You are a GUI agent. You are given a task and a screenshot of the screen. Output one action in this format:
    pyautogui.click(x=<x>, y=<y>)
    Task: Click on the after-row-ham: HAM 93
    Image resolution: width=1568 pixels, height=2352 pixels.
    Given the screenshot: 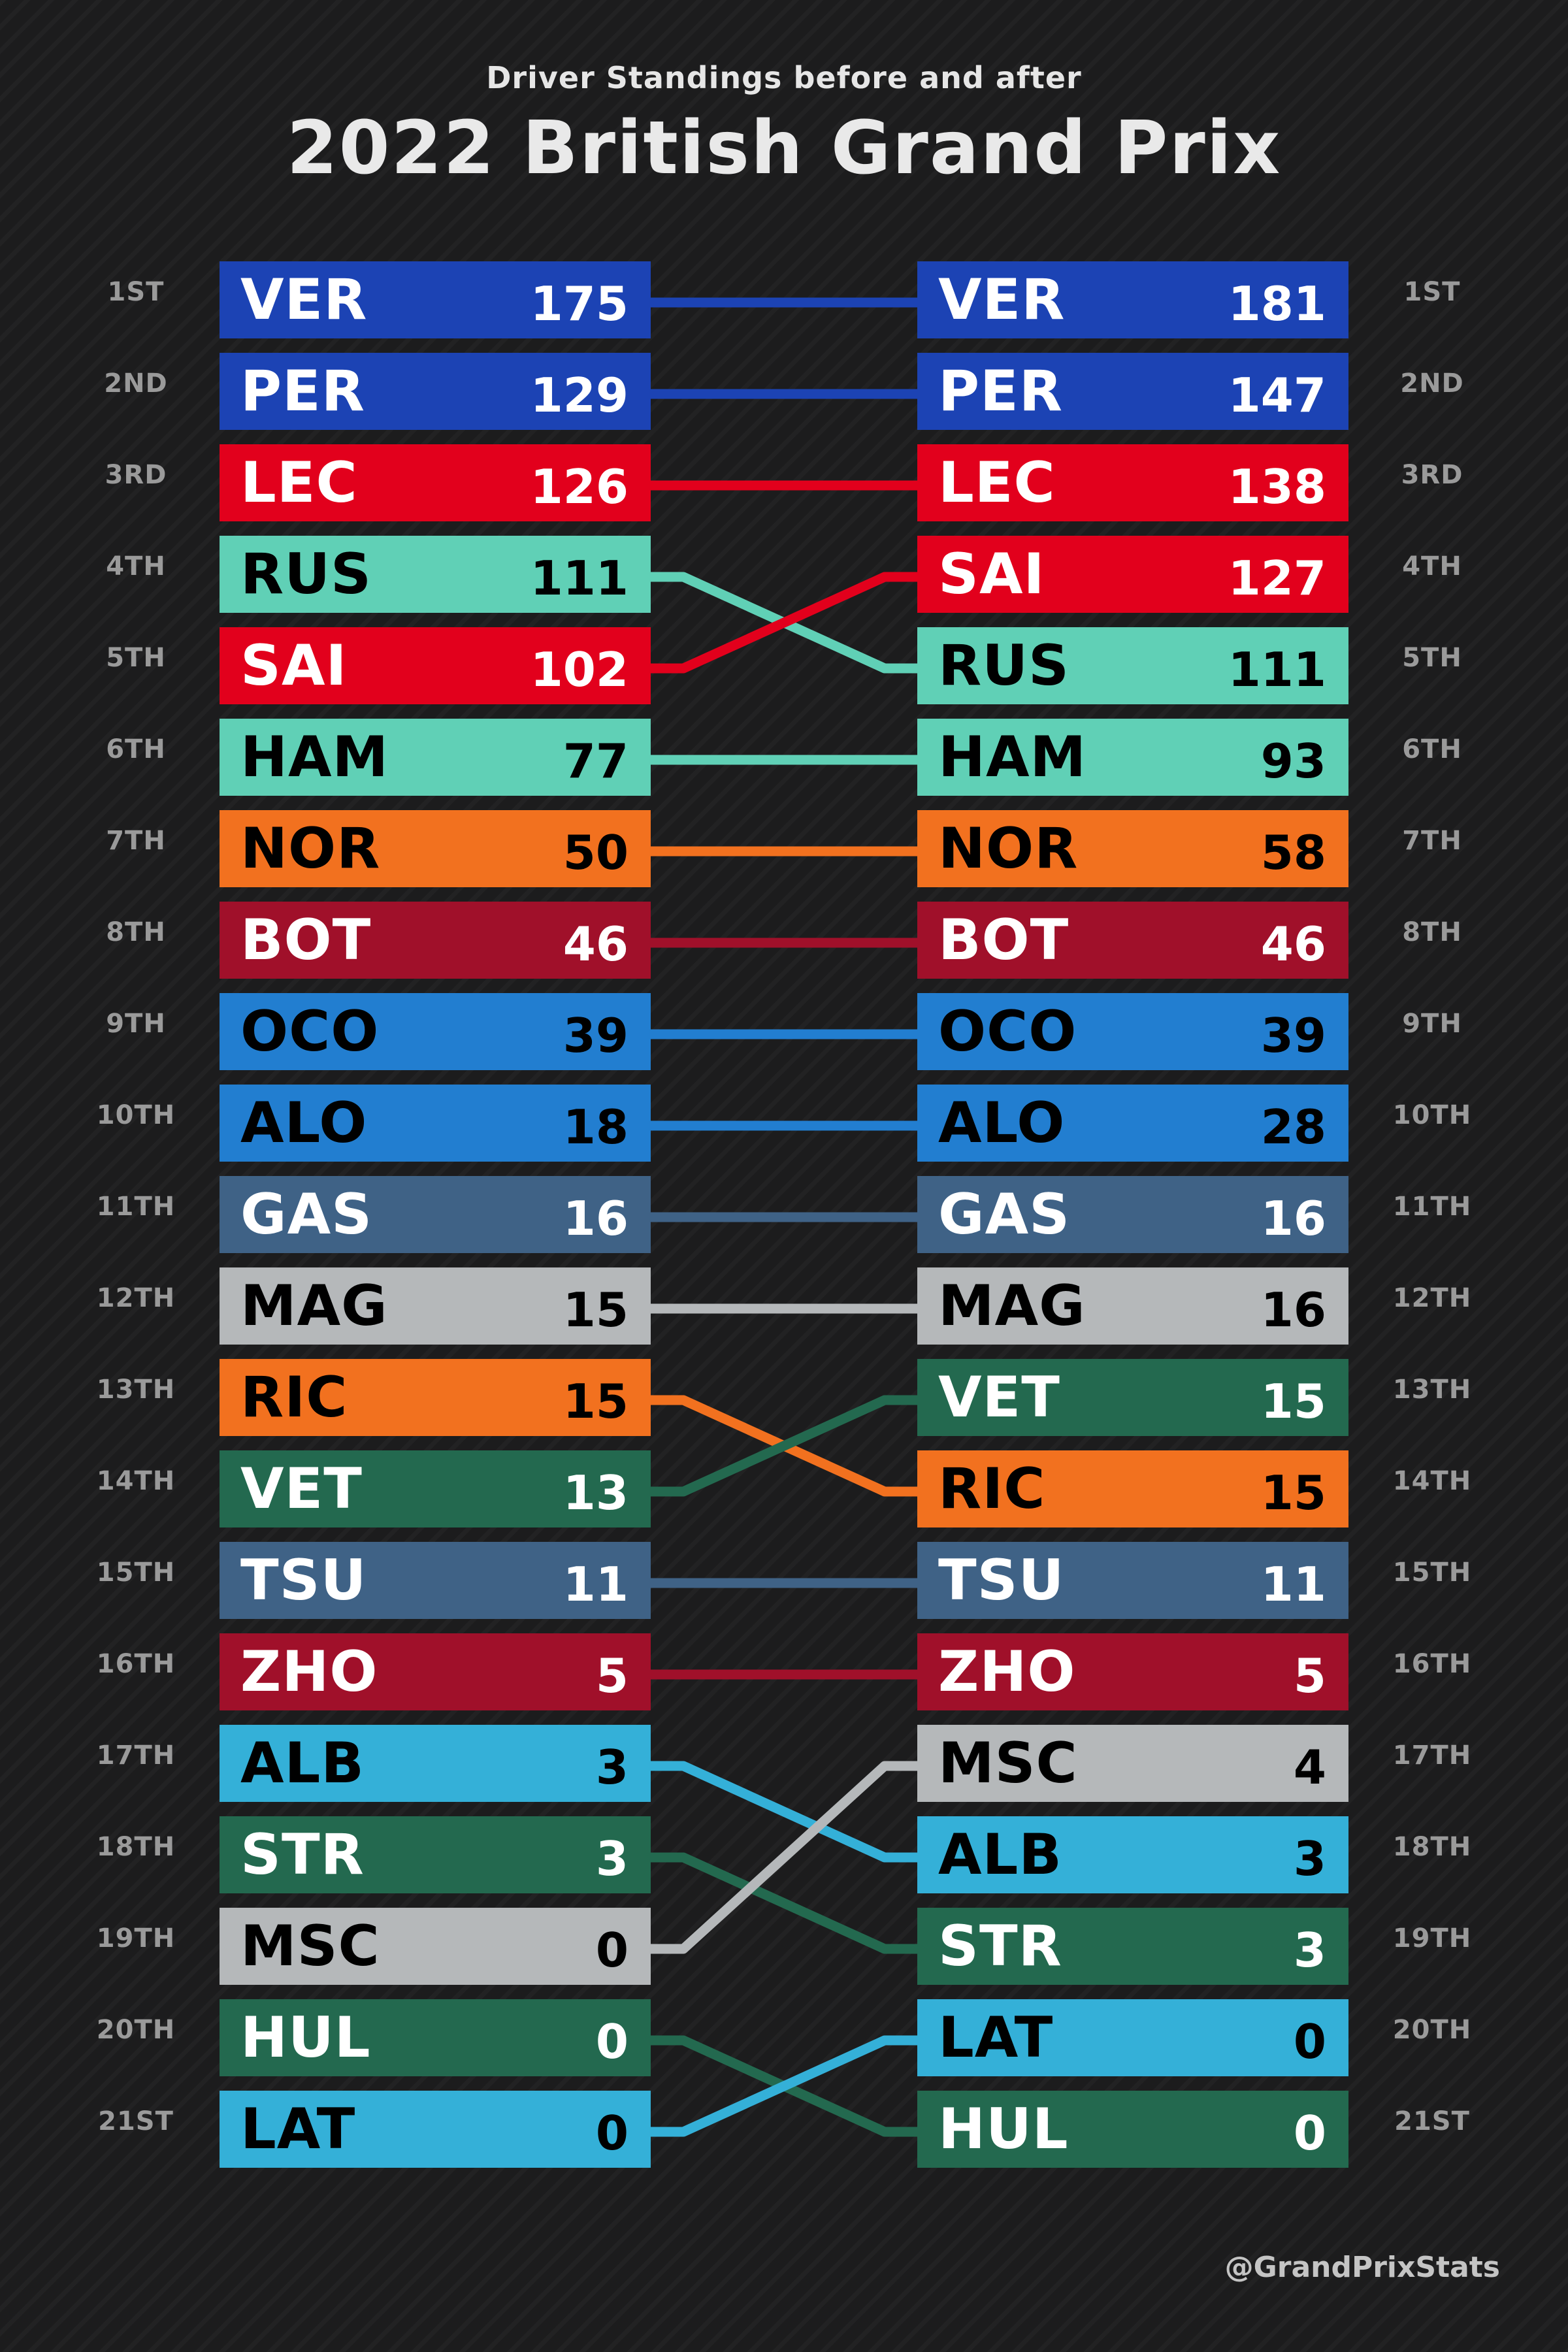 What is the action you would take?
    pyautogui.click(x=1132, y=757)
    